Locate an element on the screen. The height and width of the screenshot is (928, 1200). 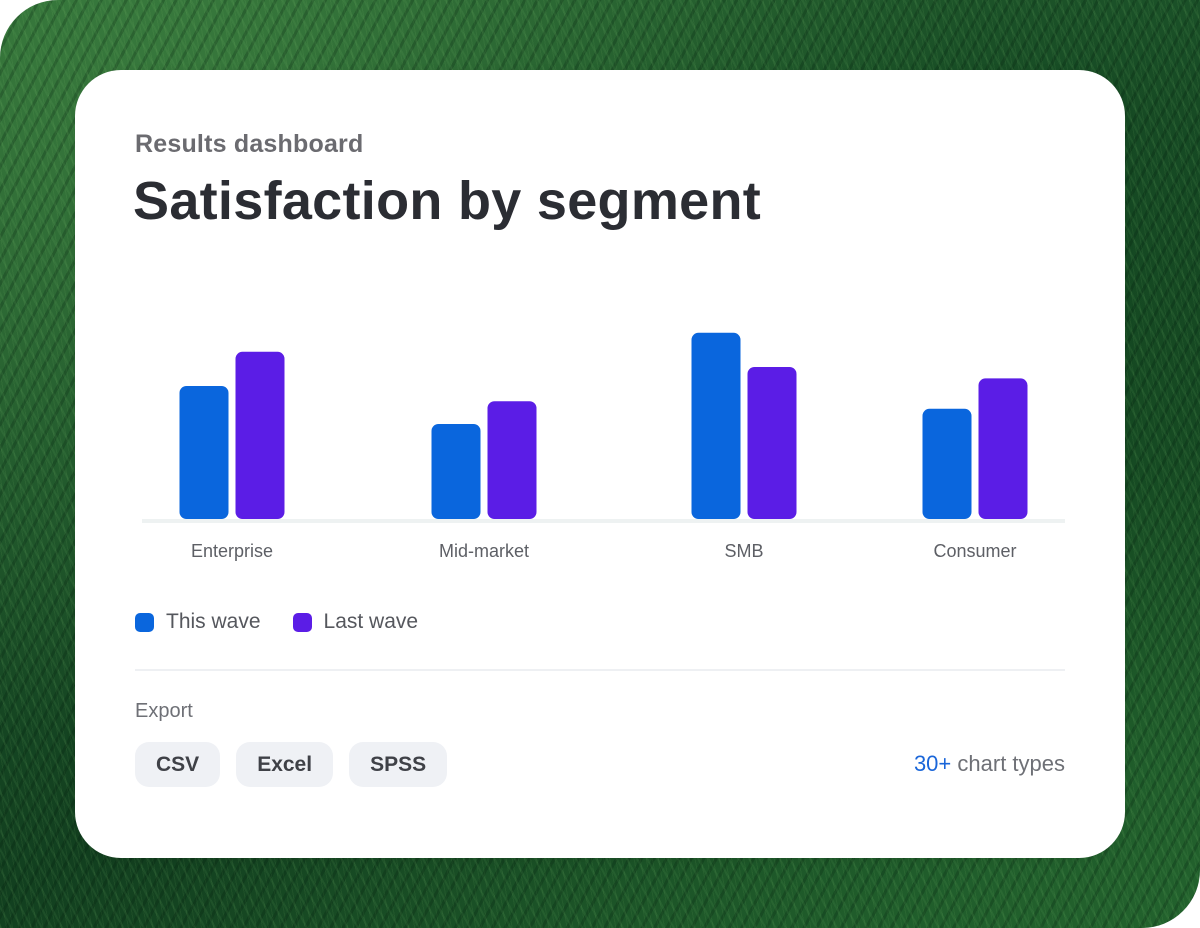
eyebrow-label: Results dashboard is located at coordinates (249, 144).